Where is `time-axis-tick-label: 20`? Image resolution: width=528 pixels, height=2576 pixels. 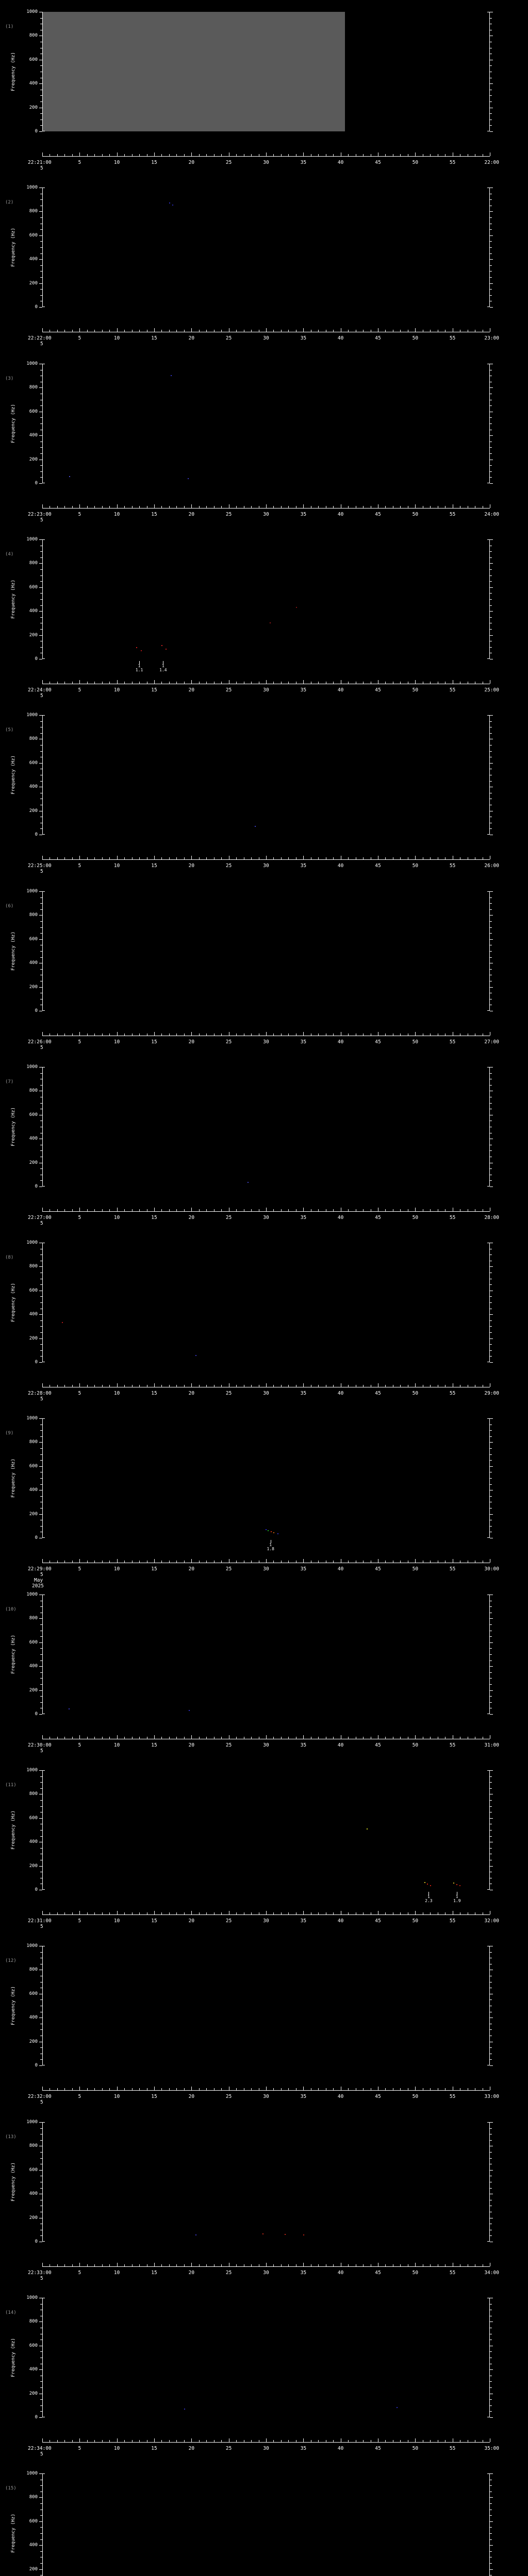 time-axis-tick-label: 20 is located at coordinates (191, 2273).